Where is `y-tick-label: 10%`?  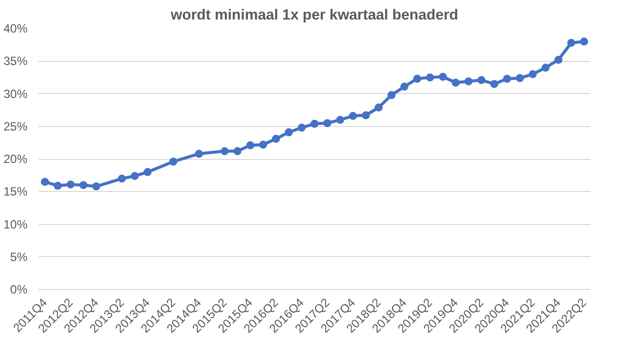 y-tick-label: 10% is located at coordinates (15, 224).